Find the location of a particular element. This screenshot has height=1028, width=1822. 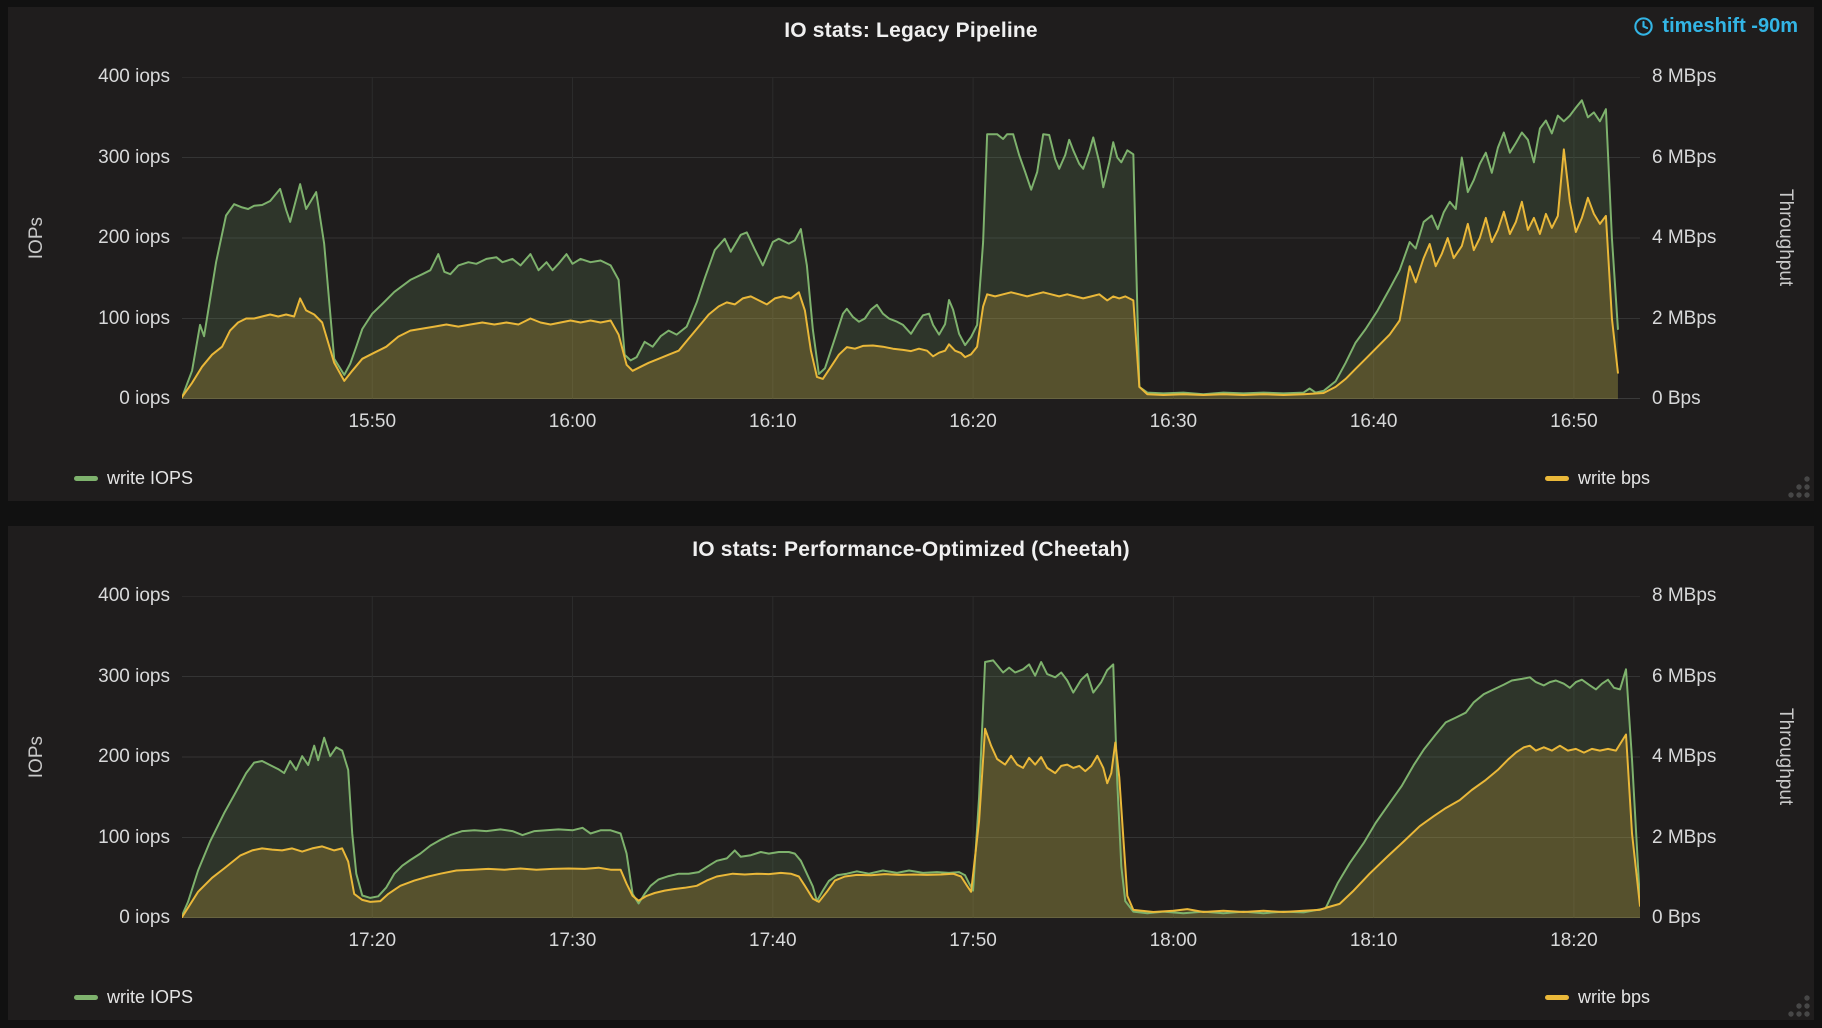

x-axis-tick: 16:00 is located at coordinates (572, 421).